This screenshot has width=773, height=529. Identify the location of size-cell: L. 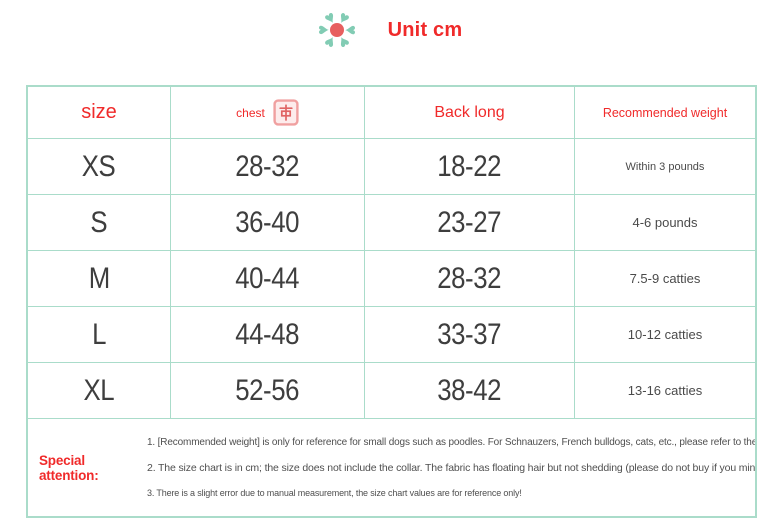
(99, 335).